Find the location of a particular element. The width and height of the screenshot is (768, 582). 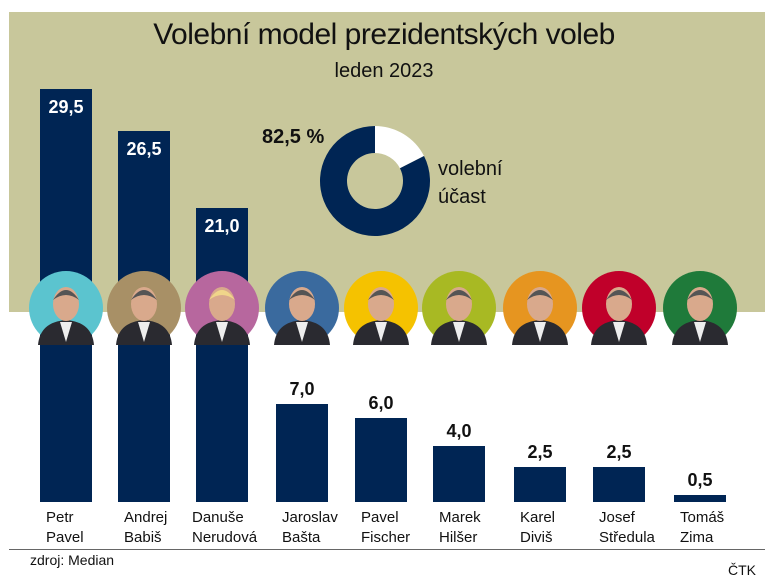

data-label: 29,5 is located at coordinates (65, 107).